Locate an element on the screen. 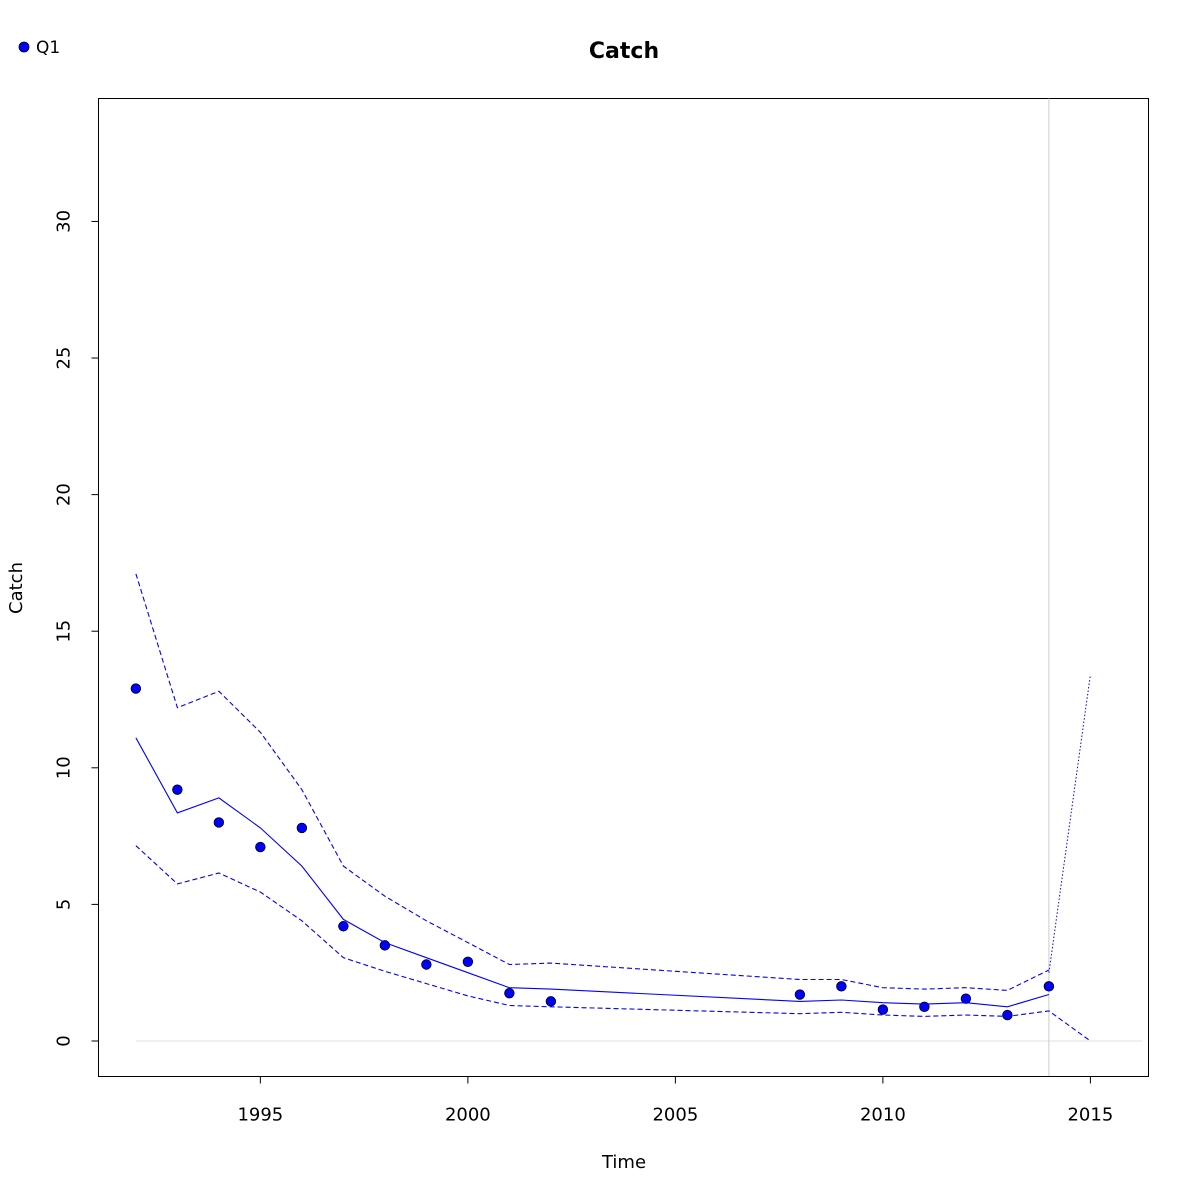 This screenshot has height=1200, width=1200. projection-line is located at coordinates (1069, 823).